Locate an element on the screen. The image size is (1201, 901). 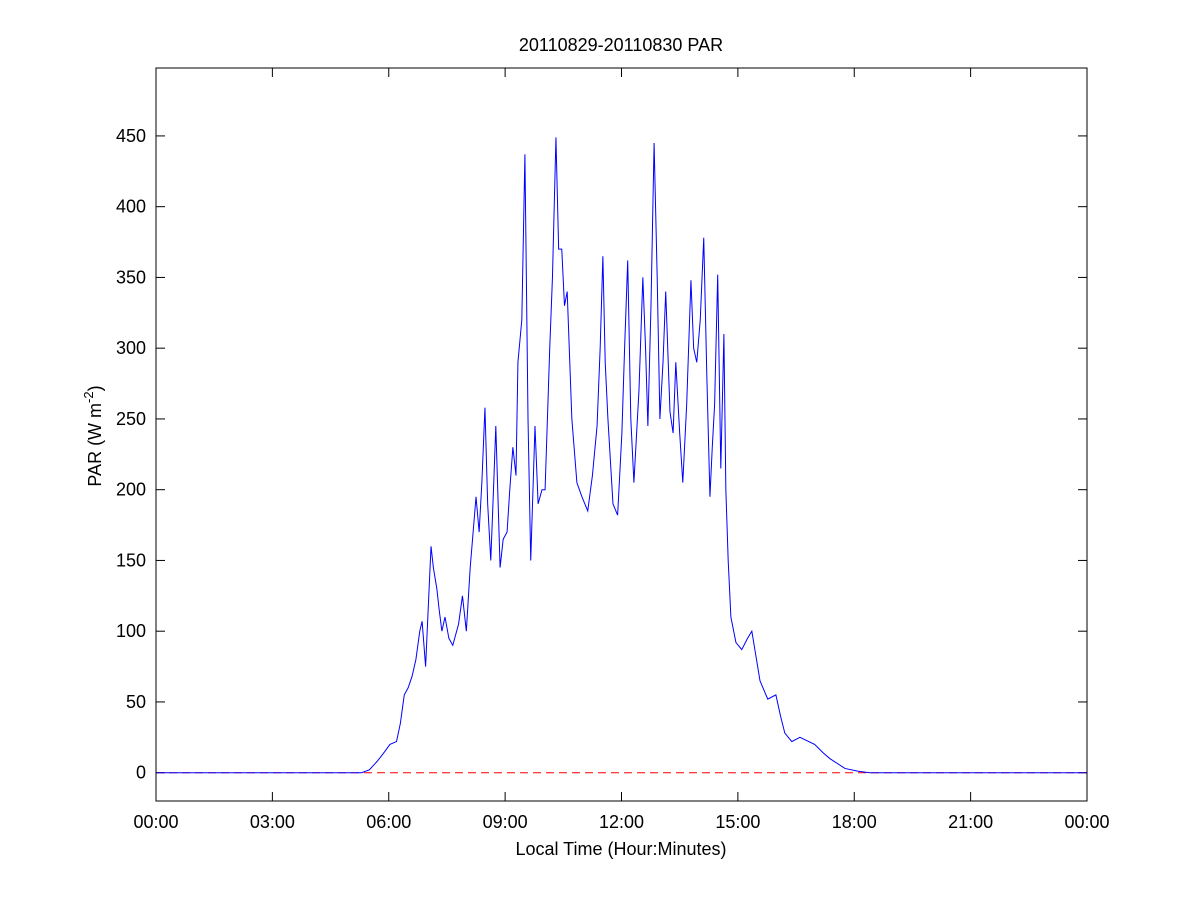
y-tick-label: 350 is located at coordinates (131, 277).